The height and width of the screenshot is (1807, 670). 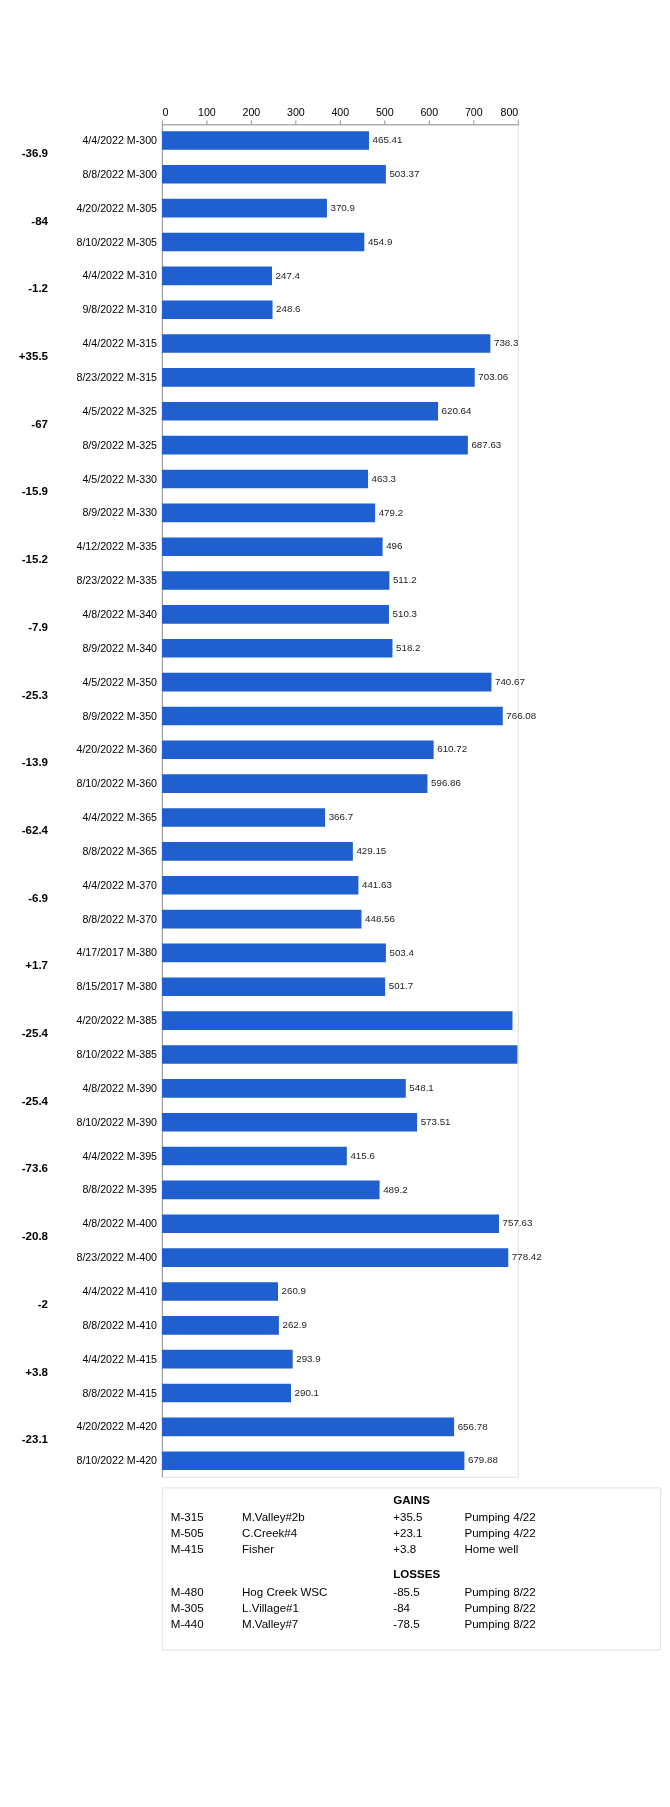 I want to click on x-tick-label: 100, so click(x=206, y=111).